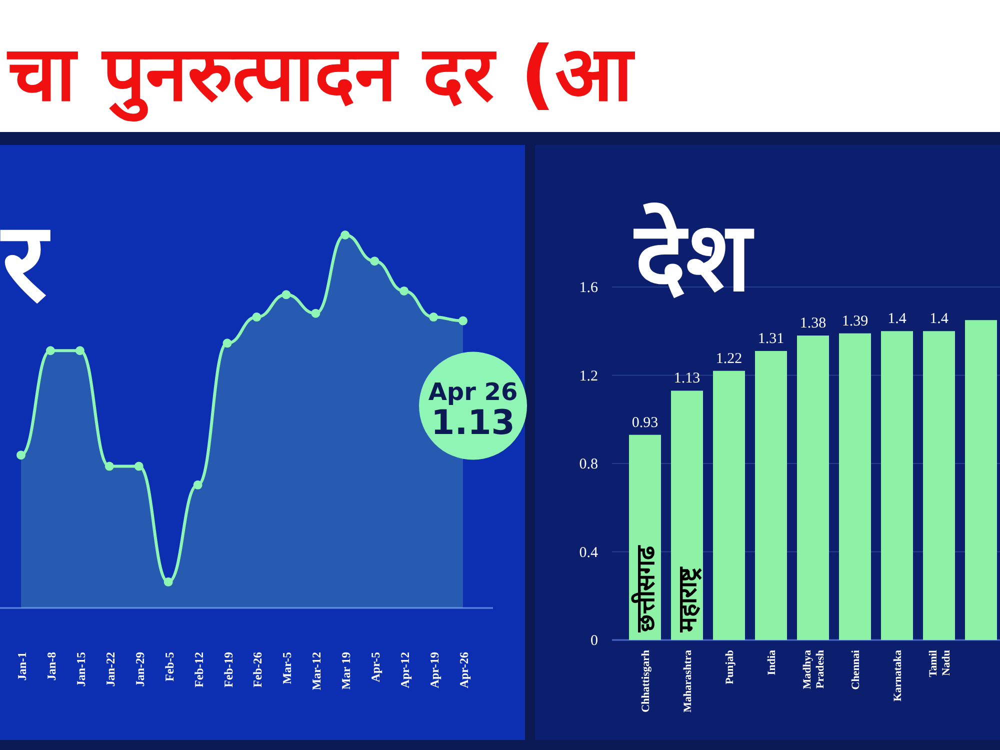 The width and height of the screenshot is (1000, 750). I want to click on x-tick-label: Jan-1, so click(22, 666).